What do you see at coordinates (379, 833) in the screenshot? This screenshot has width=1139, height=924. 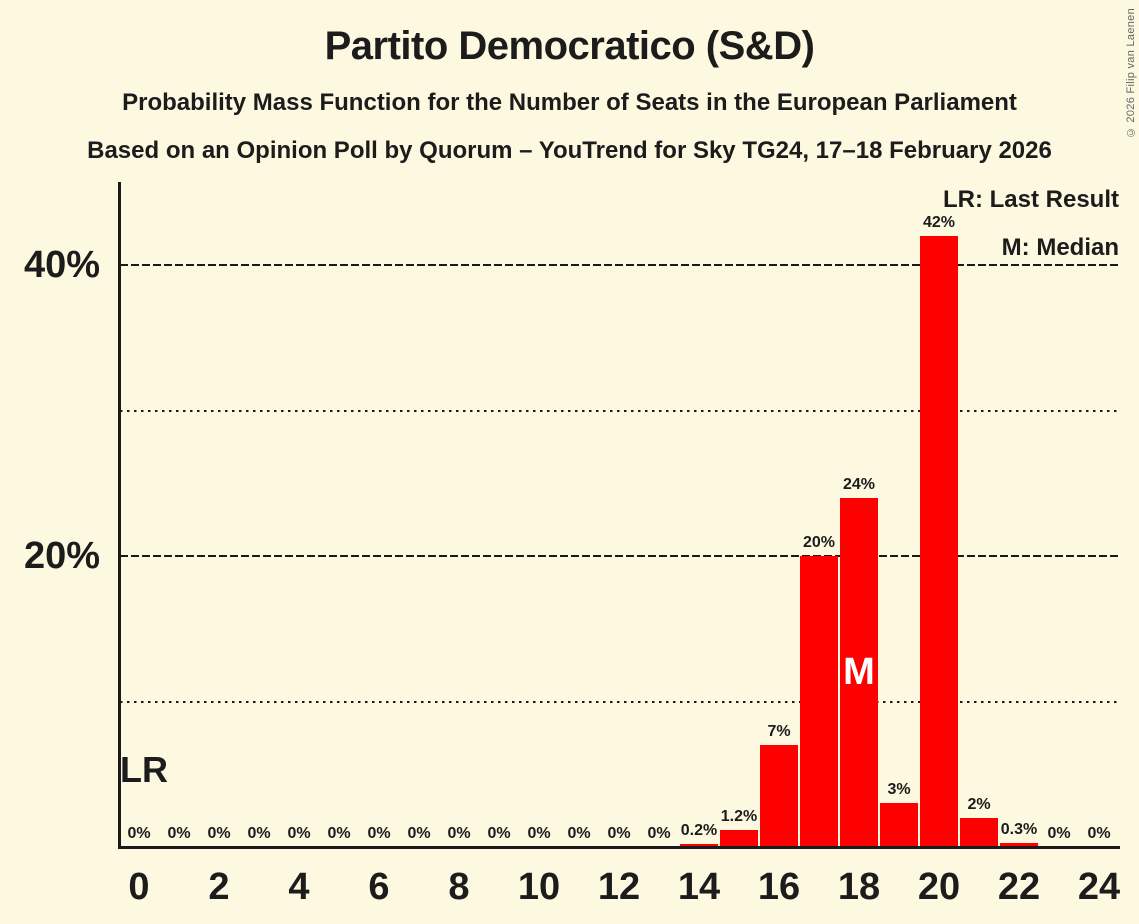 I see `bar-label-seat-6: 0%` at bounding box center [379, 833].